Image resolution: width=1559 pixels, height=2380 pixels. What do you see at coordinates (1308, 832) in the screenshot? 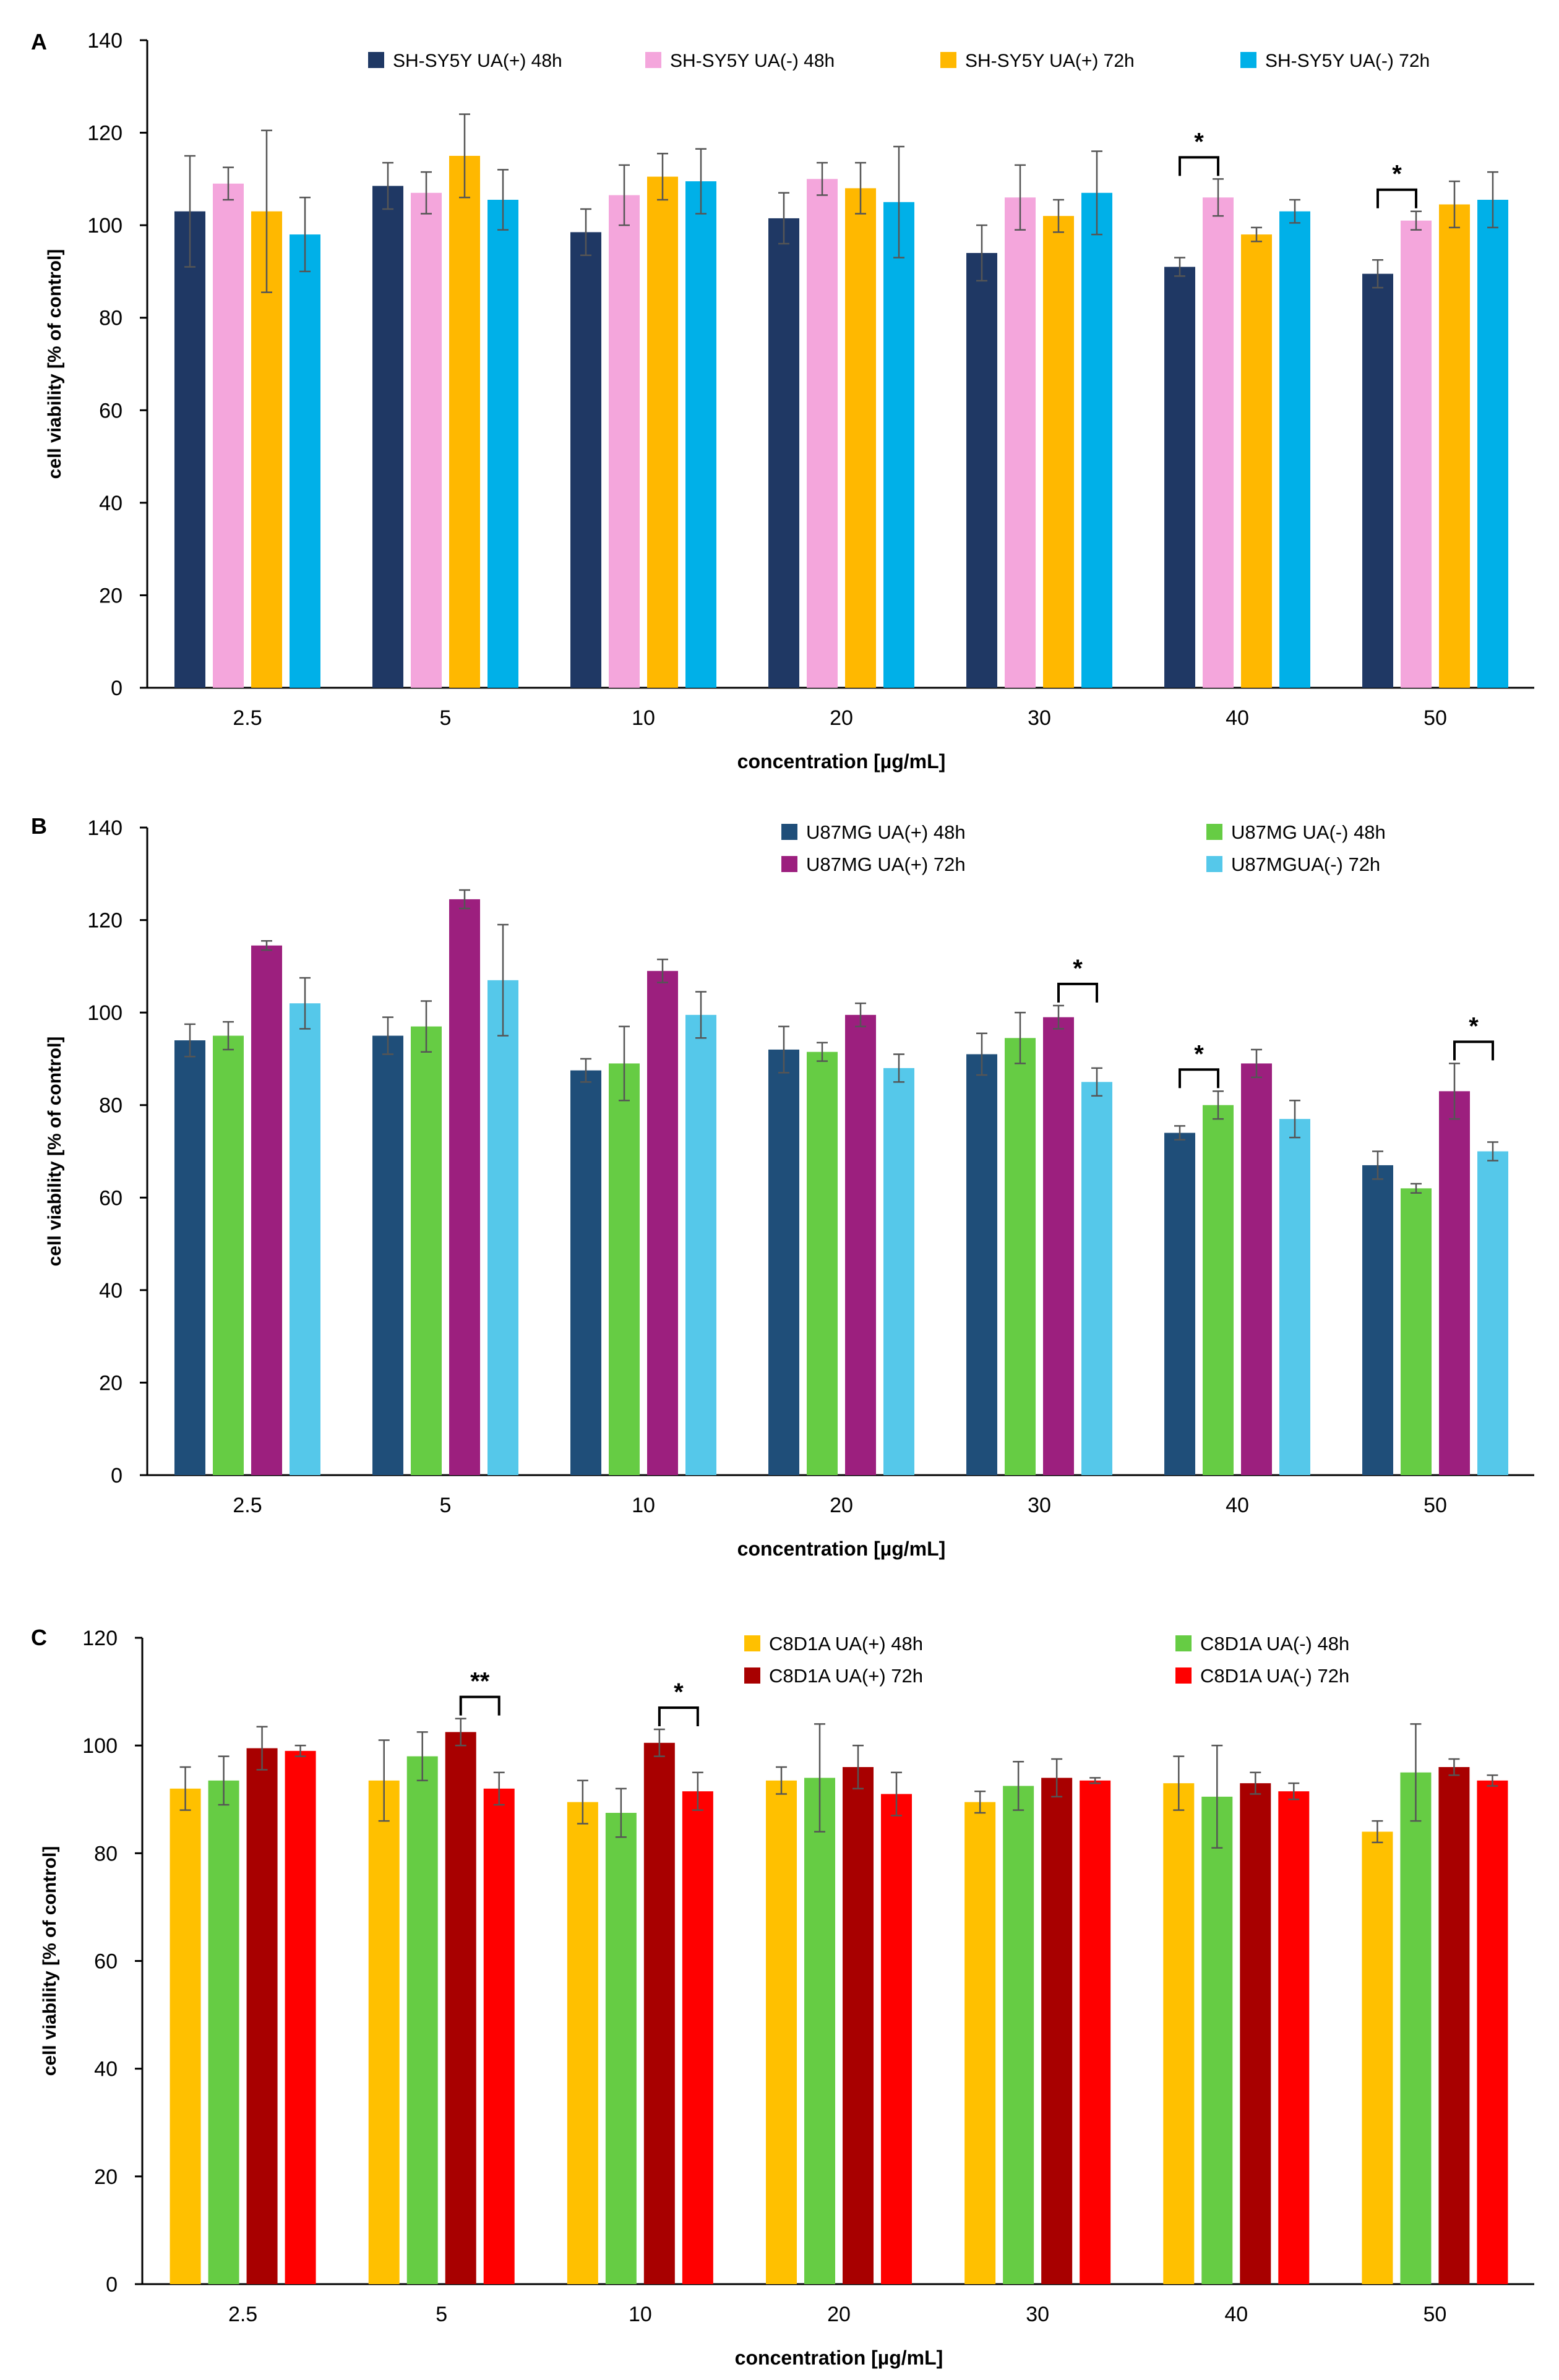
I see `legend-label: U87MG UA(-) 48h` at bounding box center [1308, 832].